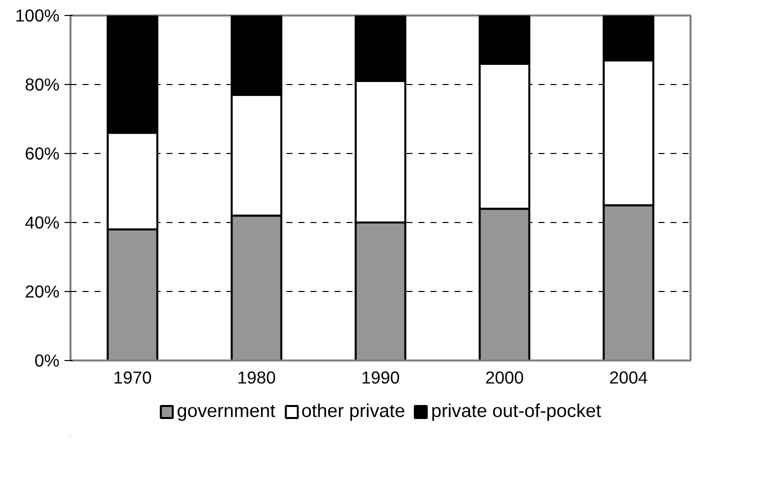 This screenshot has width=766, height=480. What do you see at coordinates (42, 154) in the screenshot?
I see `y-tick-label: 60%` at bounding box center [42, 154].